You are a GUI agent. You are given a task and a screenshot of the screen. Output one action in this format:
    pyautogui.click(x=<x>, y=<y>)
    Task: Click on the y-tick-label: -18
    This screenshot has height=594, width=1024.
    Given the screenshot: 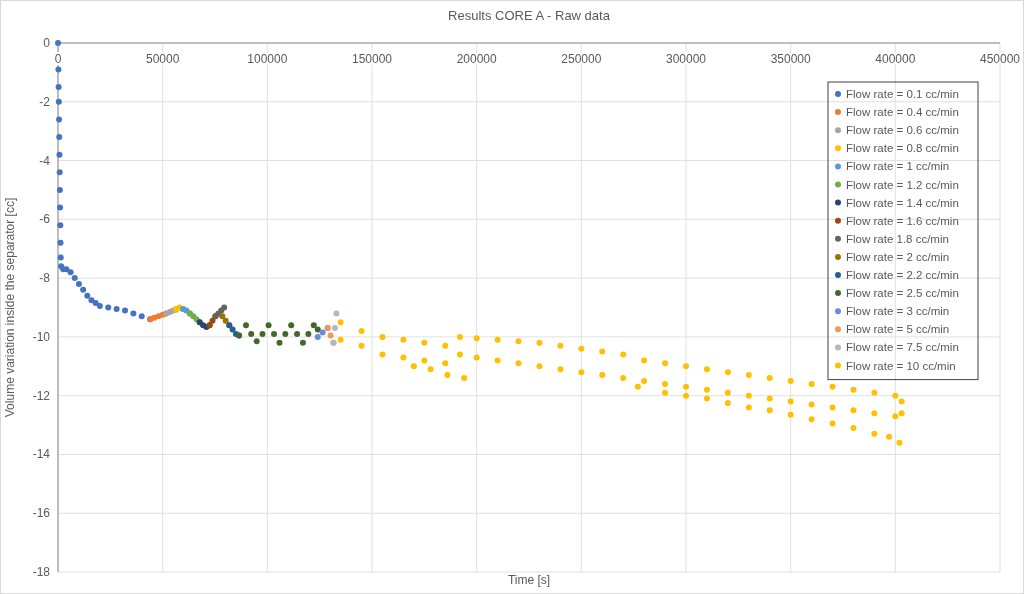 What is the action you would take?
    pyautogui.click(x=41, y=572)
    